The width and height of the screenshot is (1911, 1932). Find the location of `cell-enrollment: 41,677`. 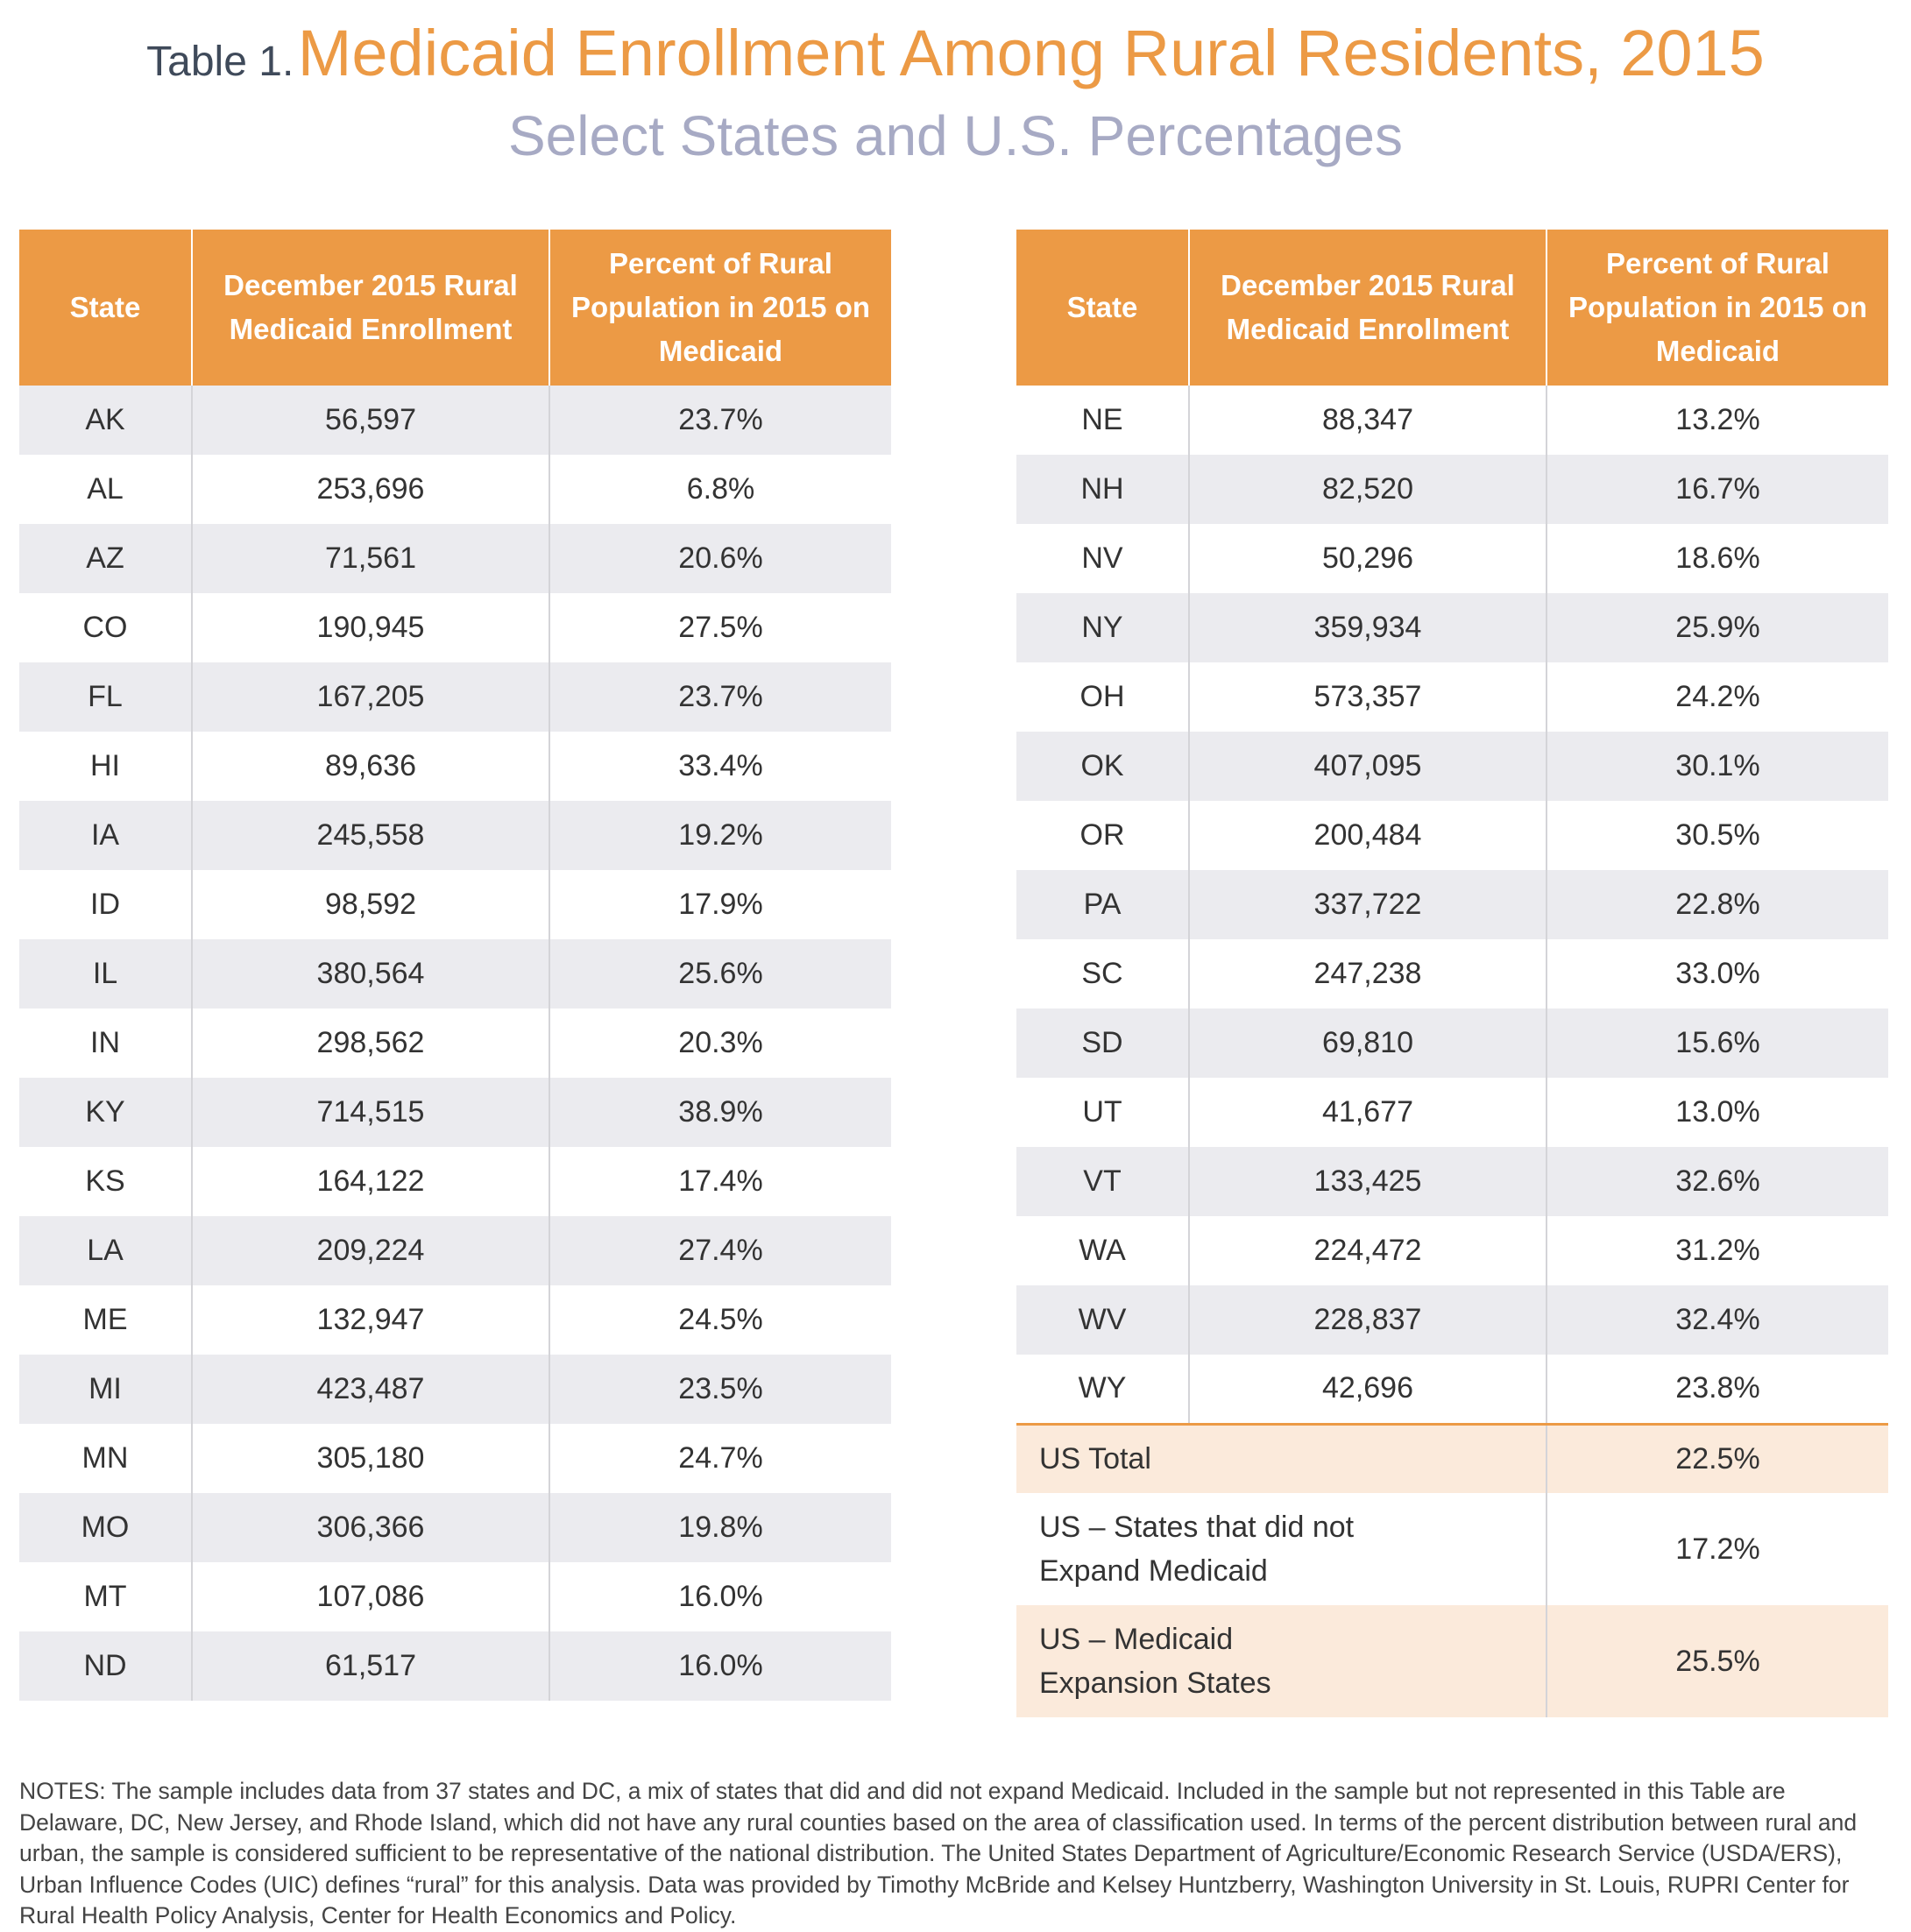

cell-enrollment: 41,677 is located at coordinates (1367, 1112).